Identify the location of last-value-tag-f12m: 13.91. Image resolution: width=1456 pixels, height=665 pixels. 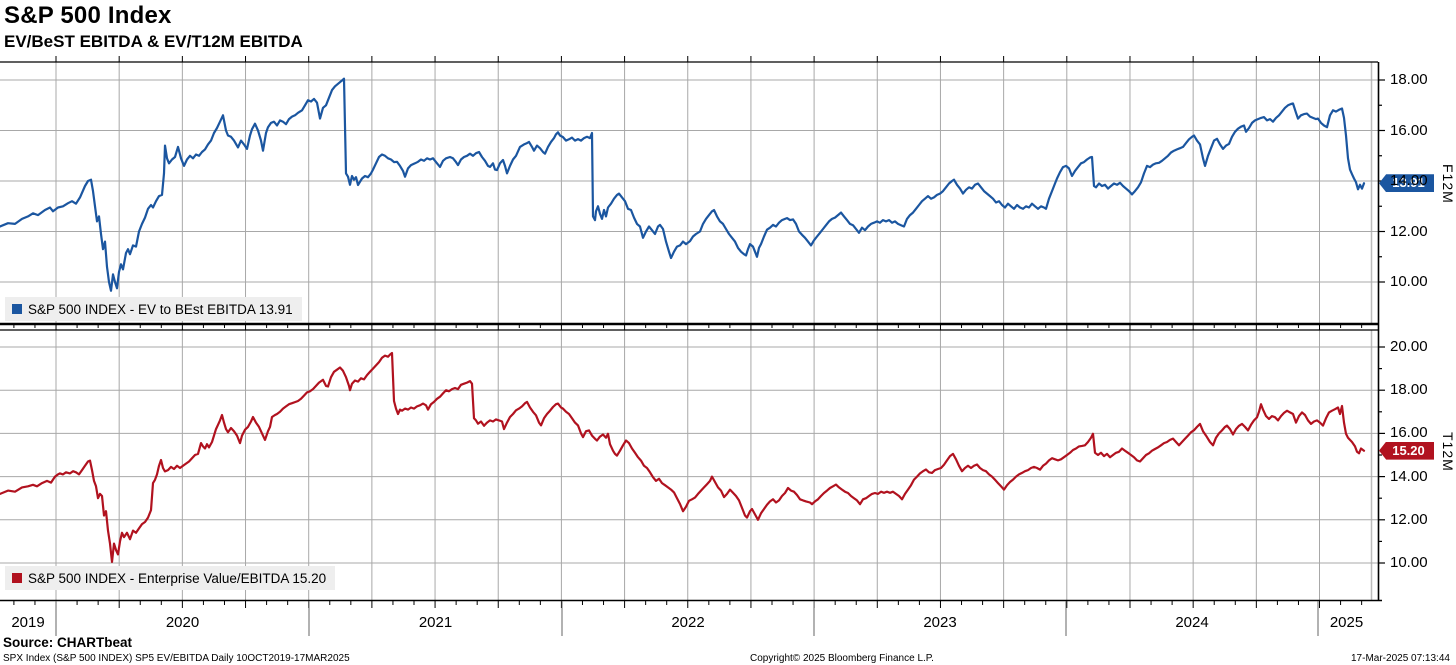
(1406, 183).